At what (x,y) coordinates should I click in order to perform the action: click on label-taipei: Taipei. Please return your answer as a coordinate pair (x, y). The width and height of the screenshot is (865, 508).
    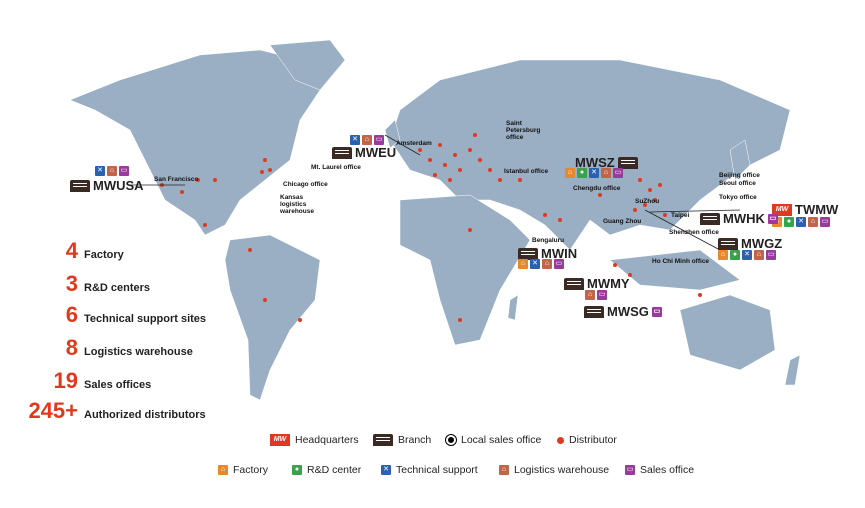
    Looking at the image, I should click on (680, 215).